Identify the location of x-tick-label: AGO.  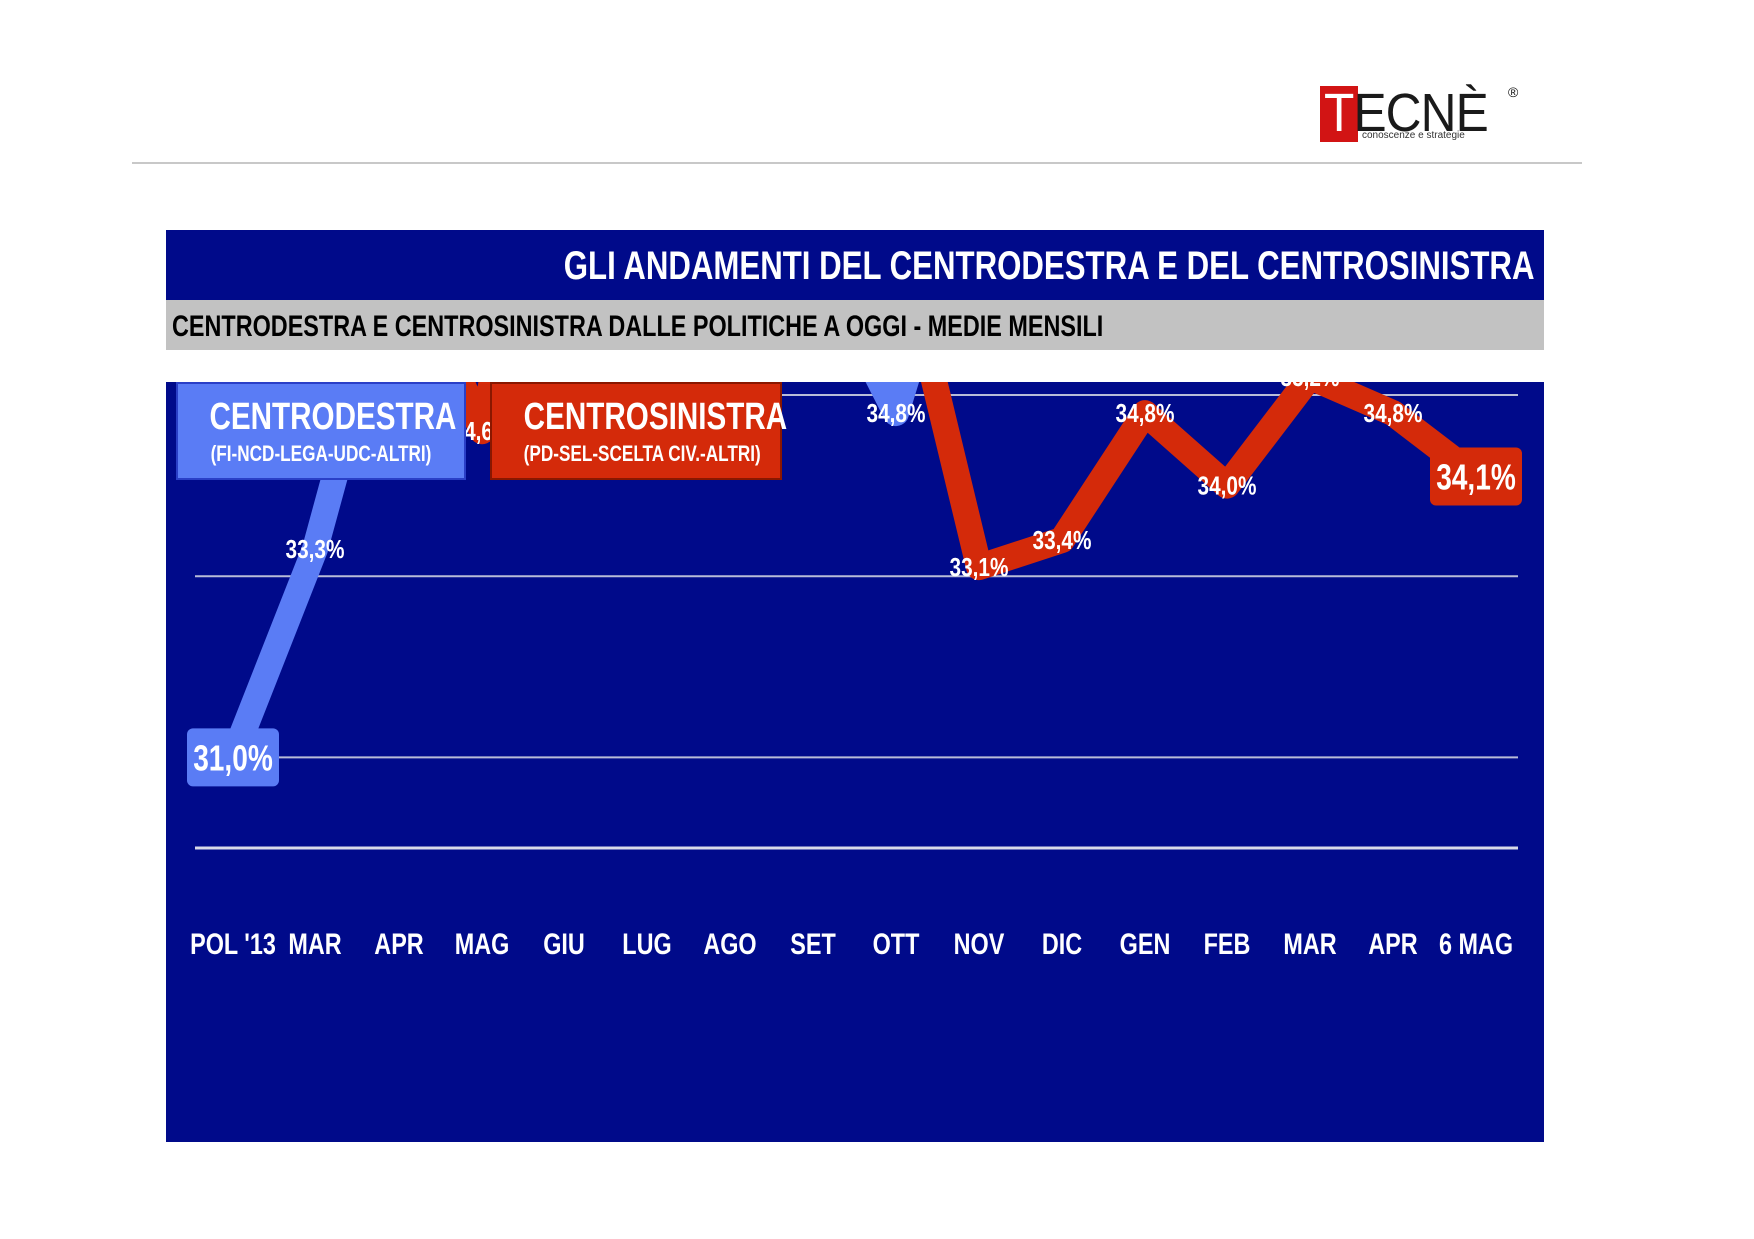
(729, 943).